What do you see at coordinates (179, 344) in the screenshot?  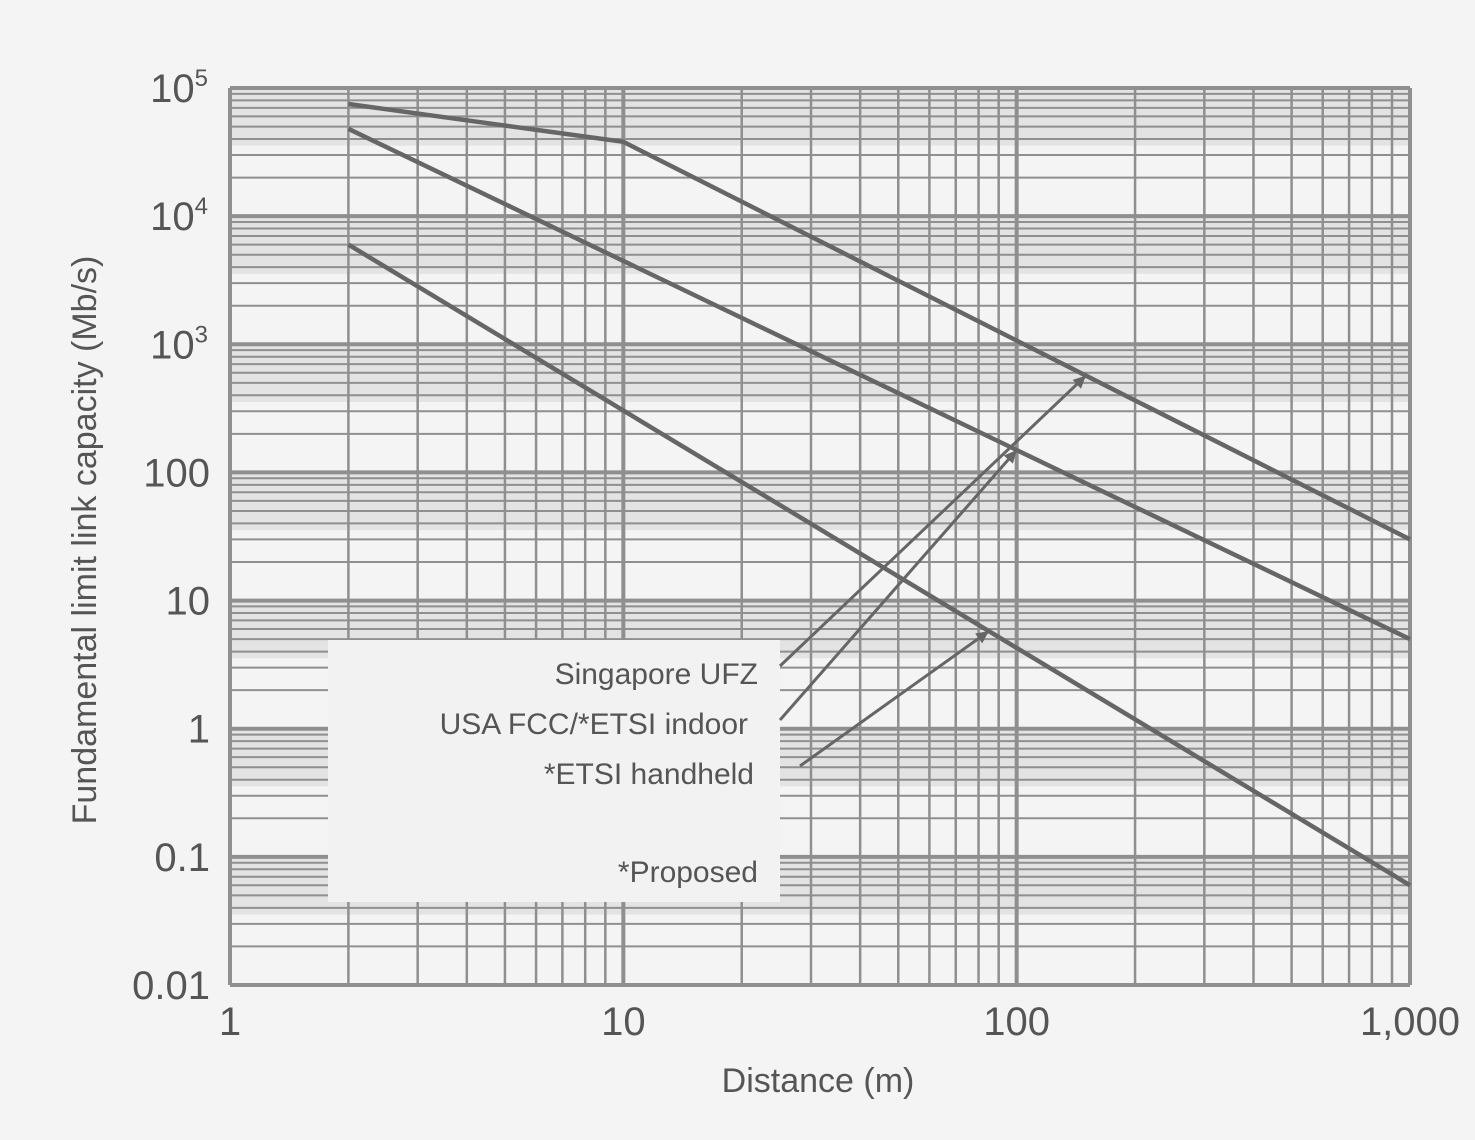 I see `y-tick-label: 10³` at bounding box center [179, 344].